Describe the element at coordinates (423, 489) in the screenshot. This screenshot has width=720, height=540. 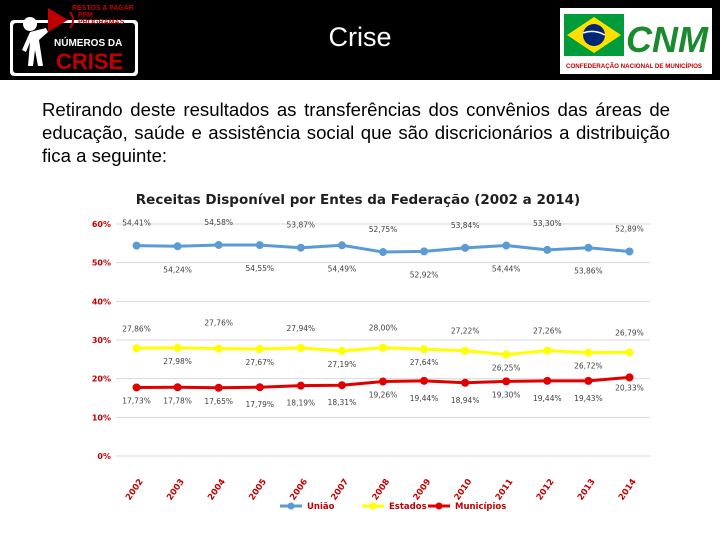
I see `x-tick-label: 2009` at that location.